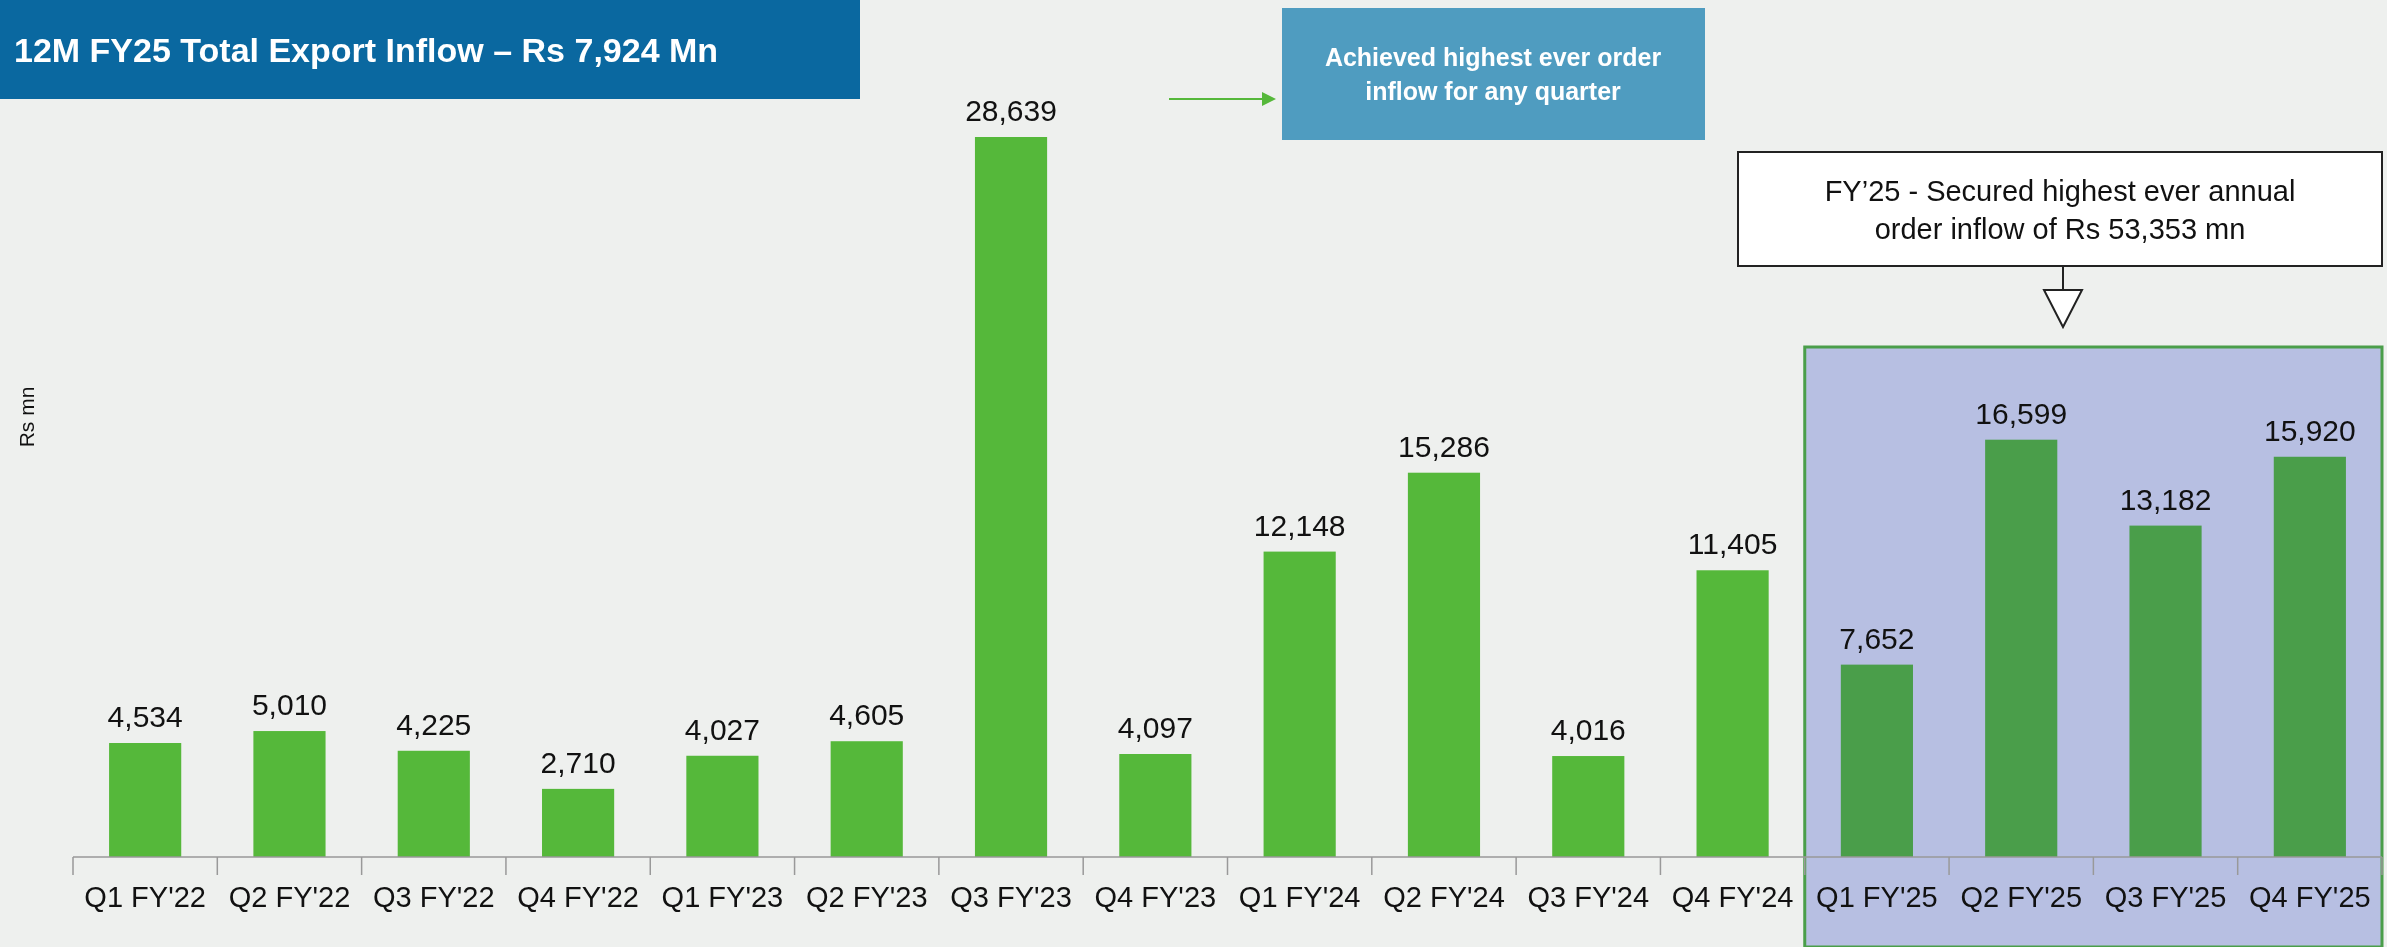  Describe the element at coordinates (867, 715) in the screenshot. I see `data-label: 4,605` at that location.